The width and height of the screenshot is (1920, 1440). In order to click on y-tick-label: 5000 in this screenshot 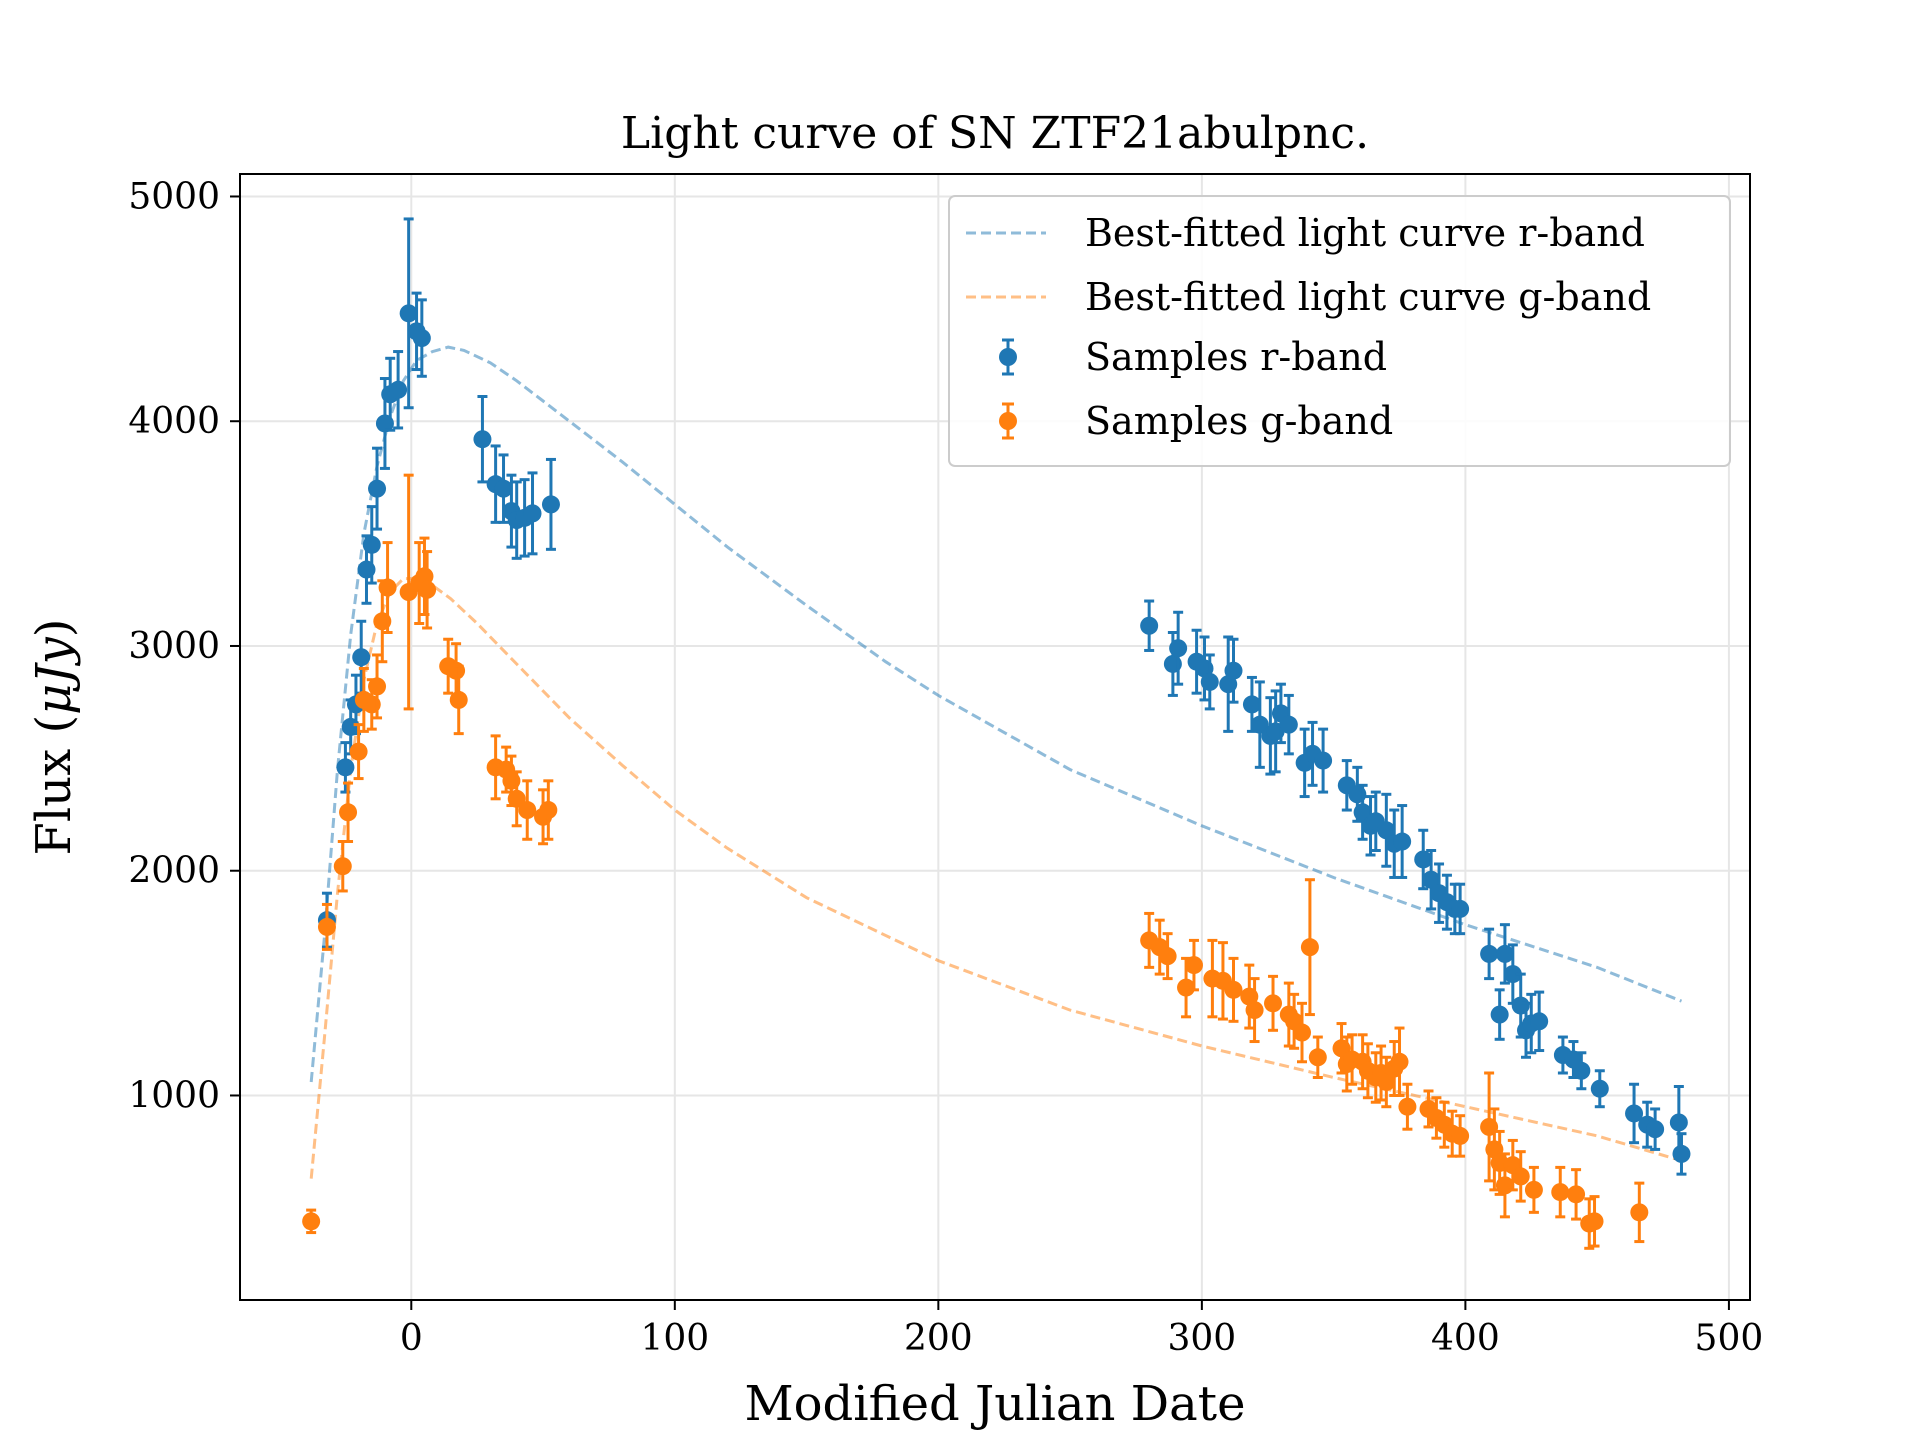, I will do `click(174, 196)`.